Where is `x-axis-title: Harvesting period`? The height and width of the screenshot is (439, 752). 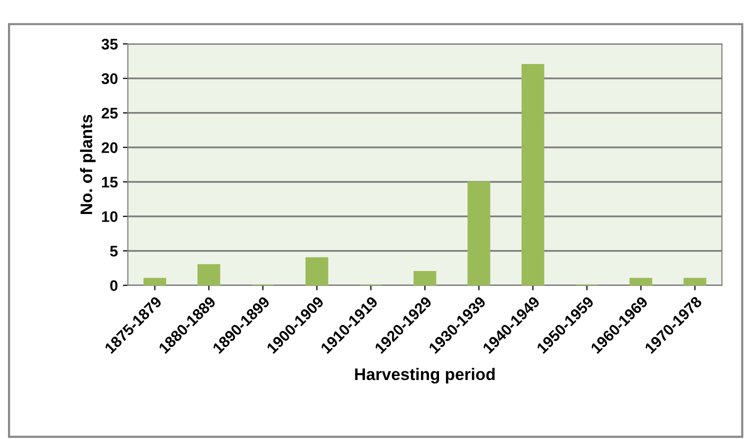
x-axis-title: Harvesting period is located at coordinates (425, 376).